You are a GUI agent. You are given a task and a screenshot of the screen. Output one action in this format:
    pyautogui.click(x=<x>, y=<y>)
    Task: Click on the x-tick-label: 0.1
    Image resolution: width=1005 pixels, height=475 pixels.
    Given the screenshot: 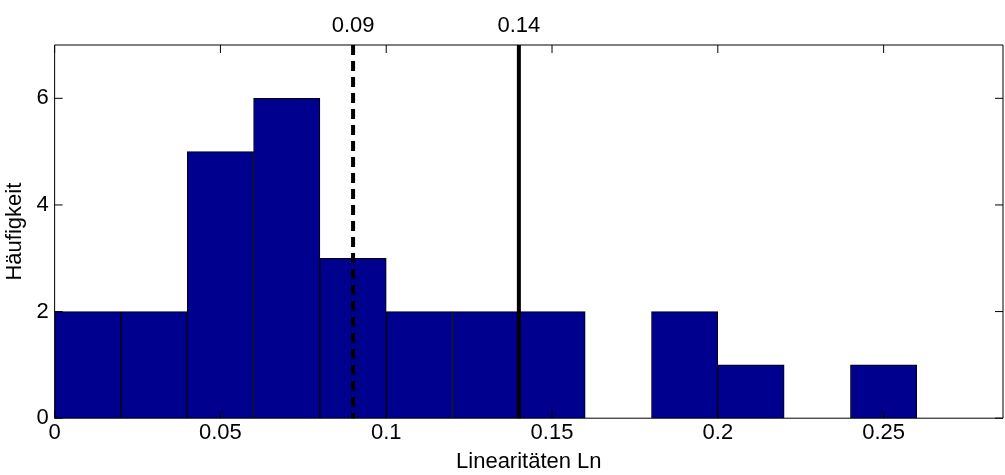 What is the action you would take?
    pyautogui.click(x=386, y=432)
    